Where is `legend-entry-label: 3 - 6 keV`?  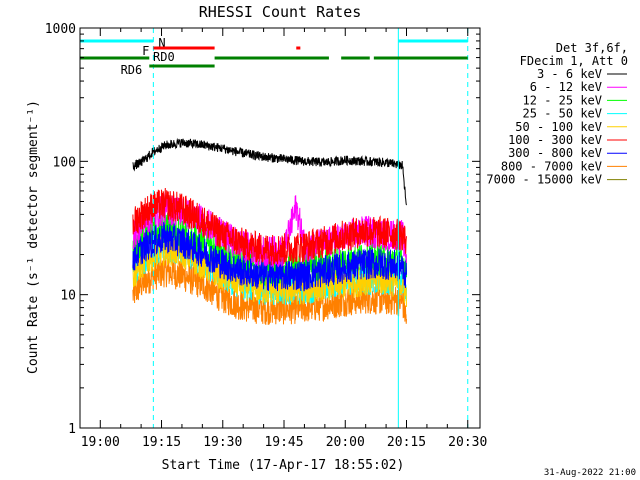 legend-entry-label: 3 - 6 keV is located at coordinates (569, 74).